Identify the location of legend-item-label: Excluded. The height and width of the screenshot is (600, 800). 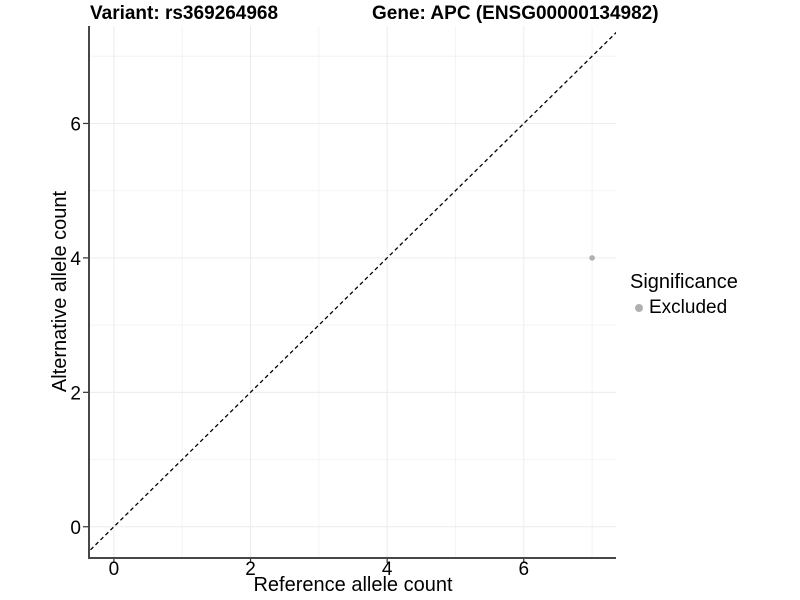
(688, 307).